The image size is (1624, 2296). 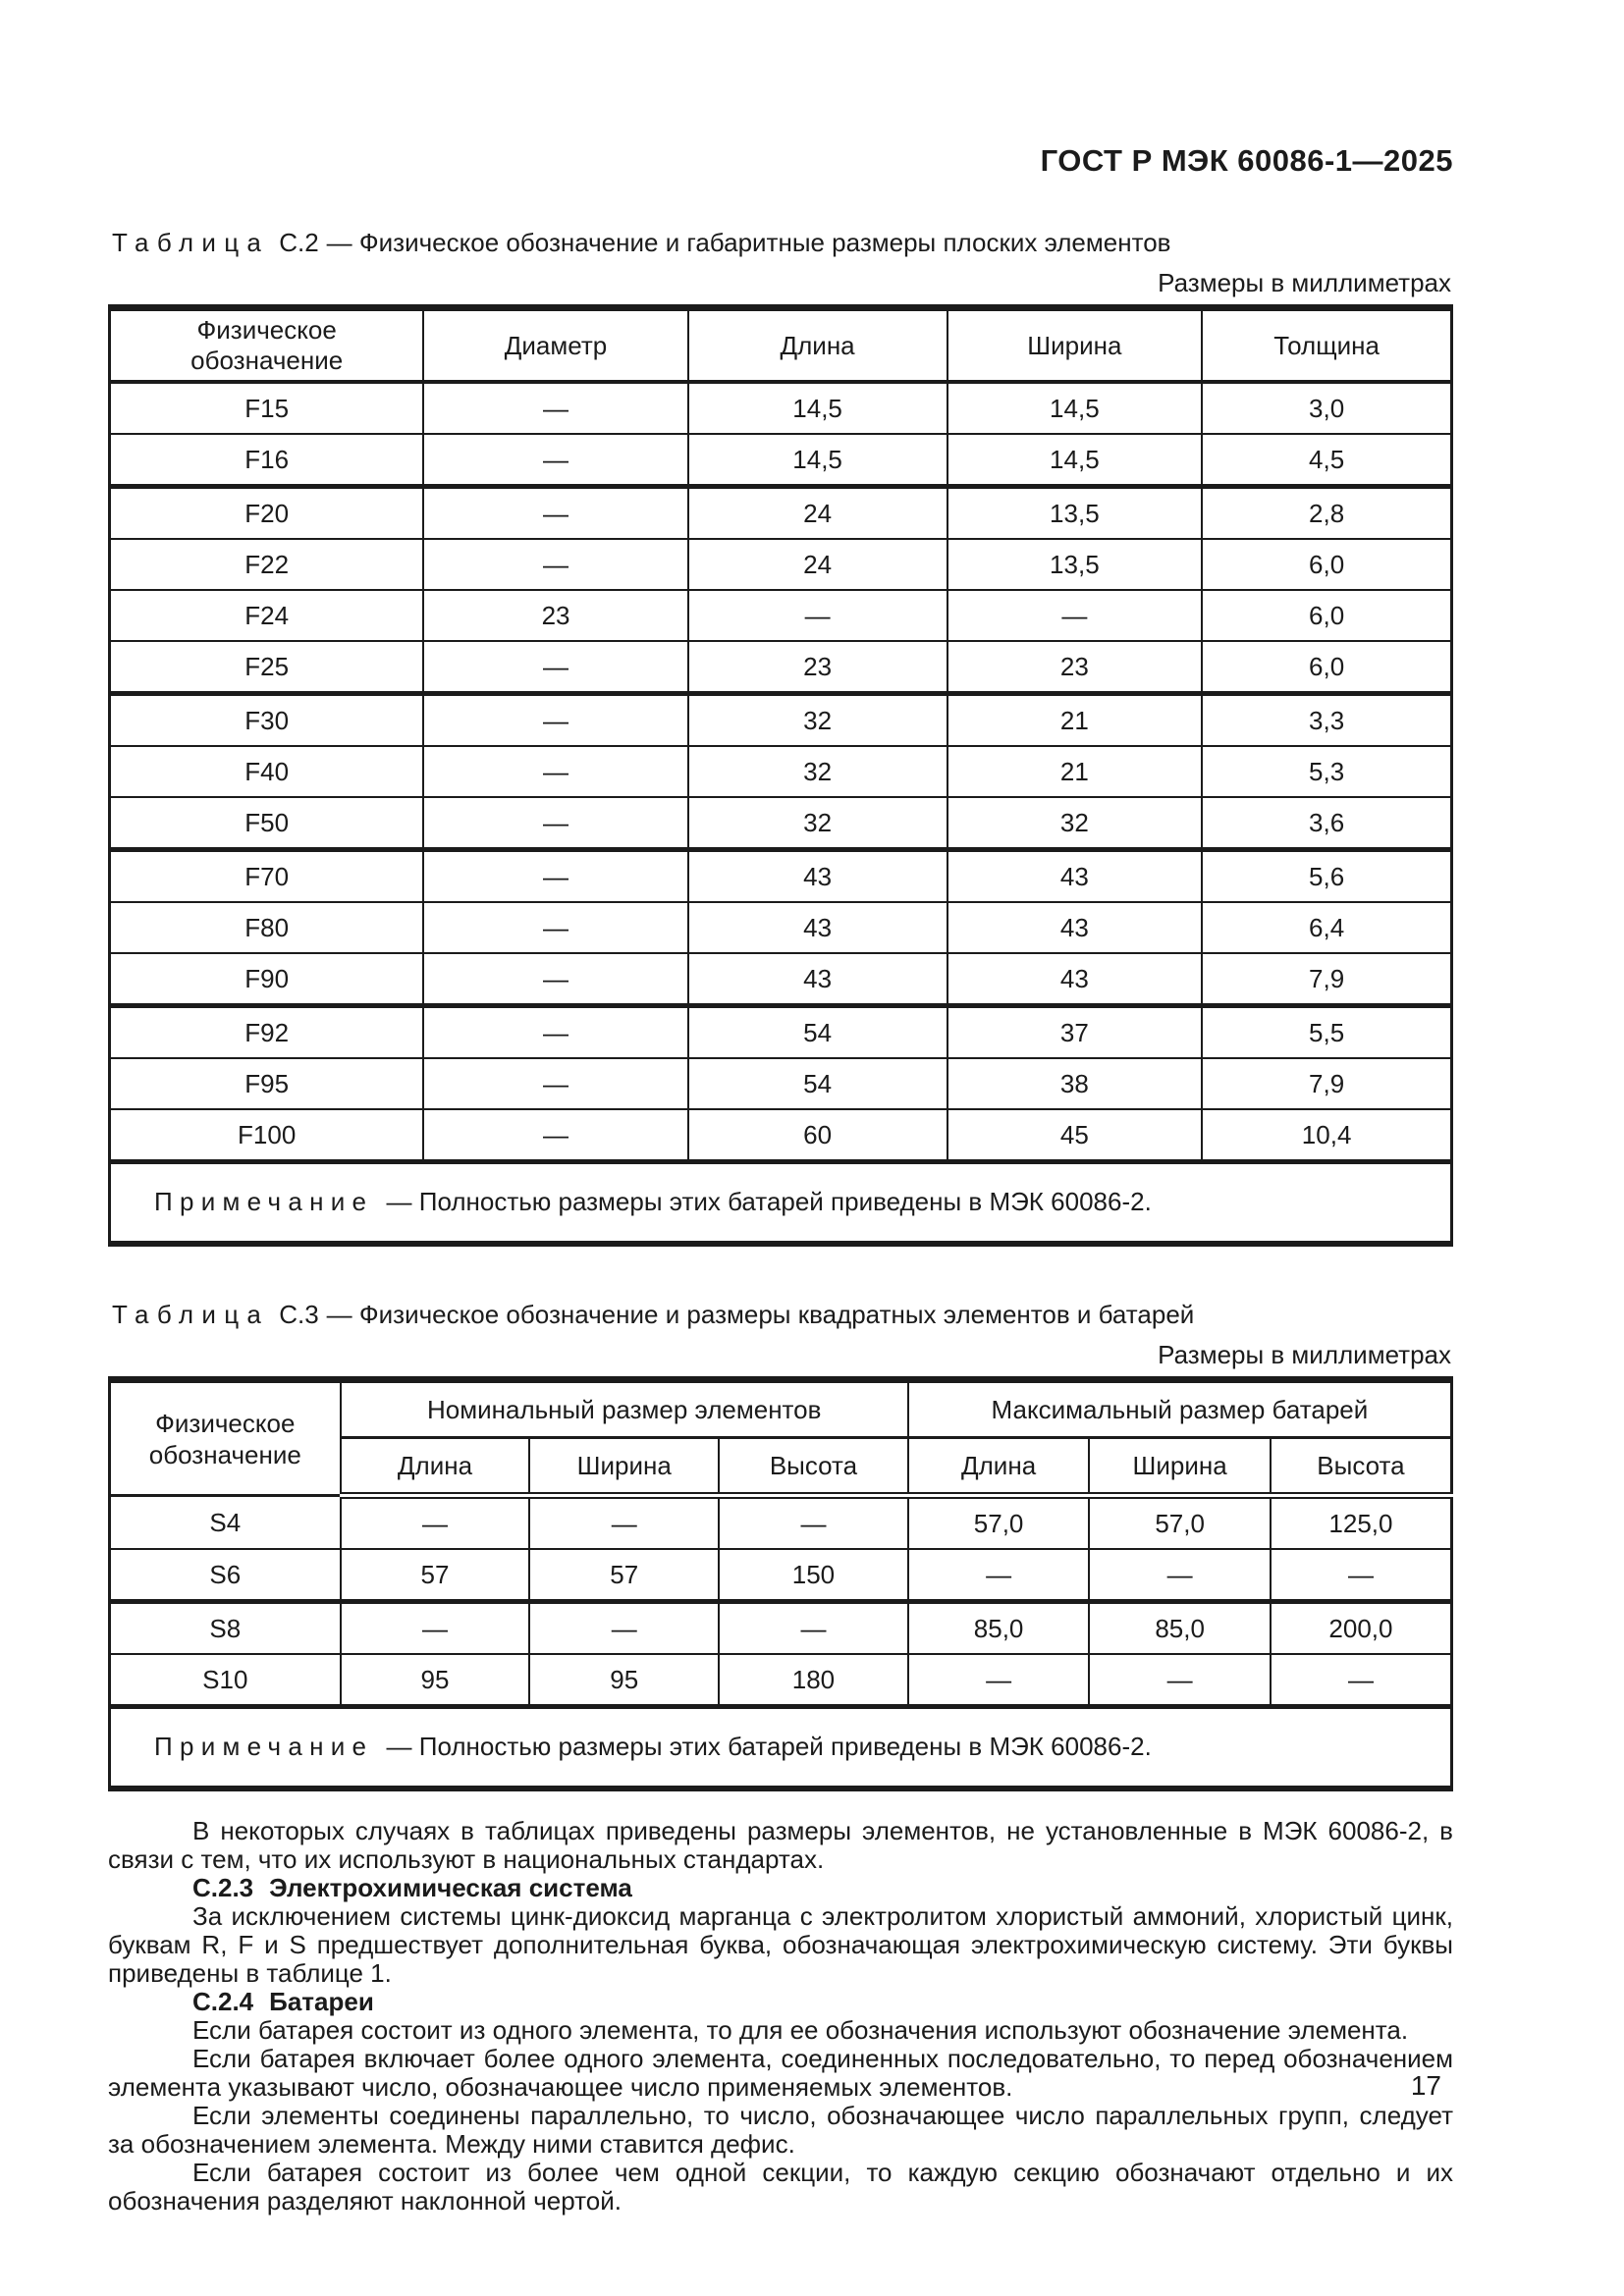 I want to click on table-row: F80 — 43 43 6,4, so click(x=780, y=927).